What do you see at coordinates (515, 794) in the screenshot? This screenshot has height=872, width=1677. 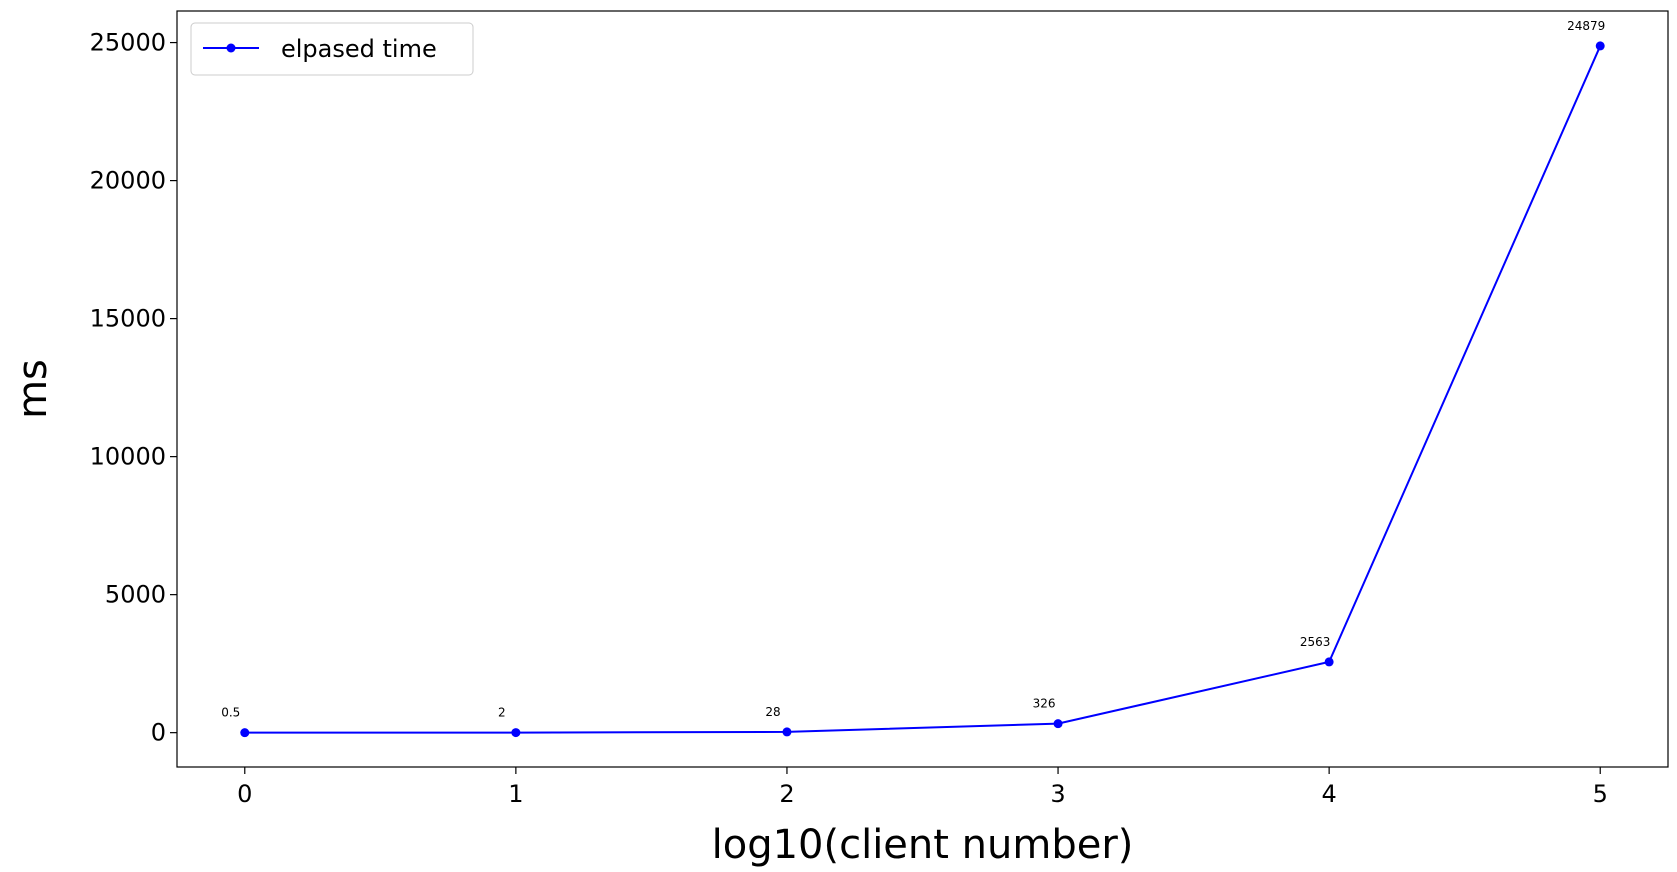 I see `x-tick-label: 1` at bounding box center [515, 794].